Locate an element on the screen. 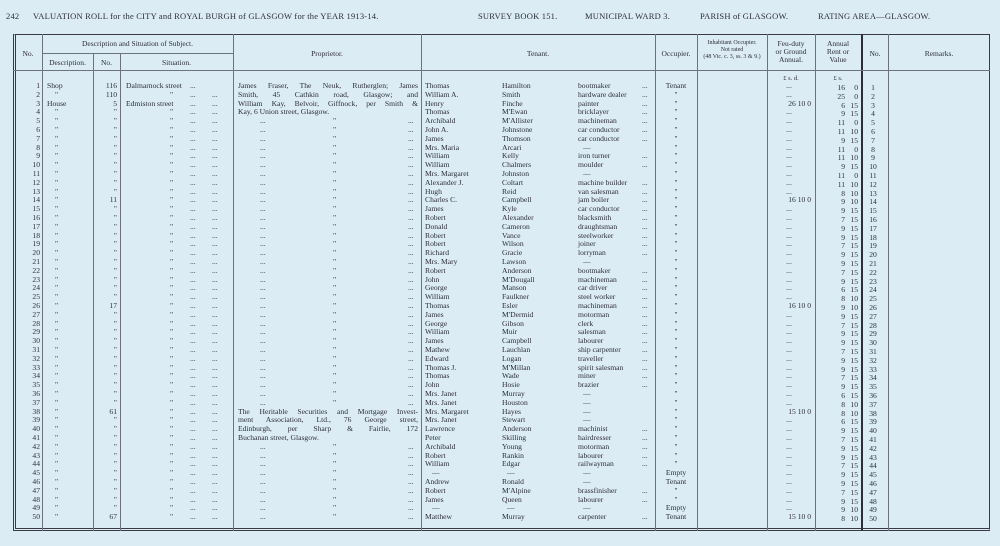 The image size is (1000, 546). street-number: " is located at coordinates (115, 270).